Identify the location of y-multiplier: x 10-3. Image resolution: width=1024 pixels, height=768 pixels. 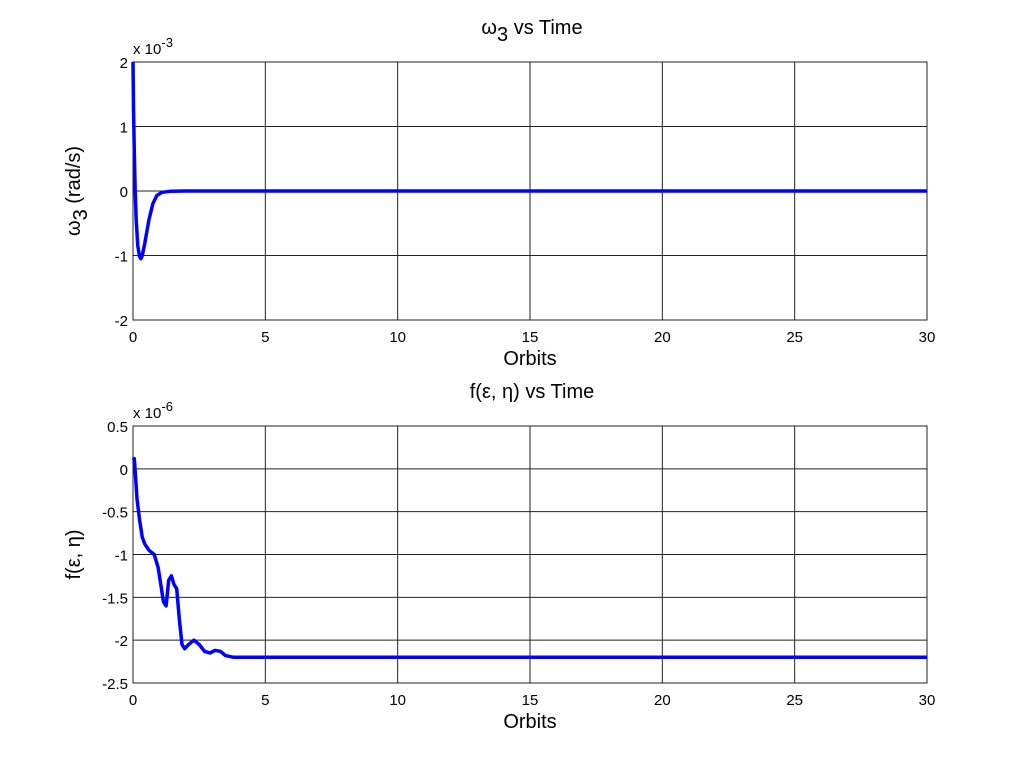
(153, 46).